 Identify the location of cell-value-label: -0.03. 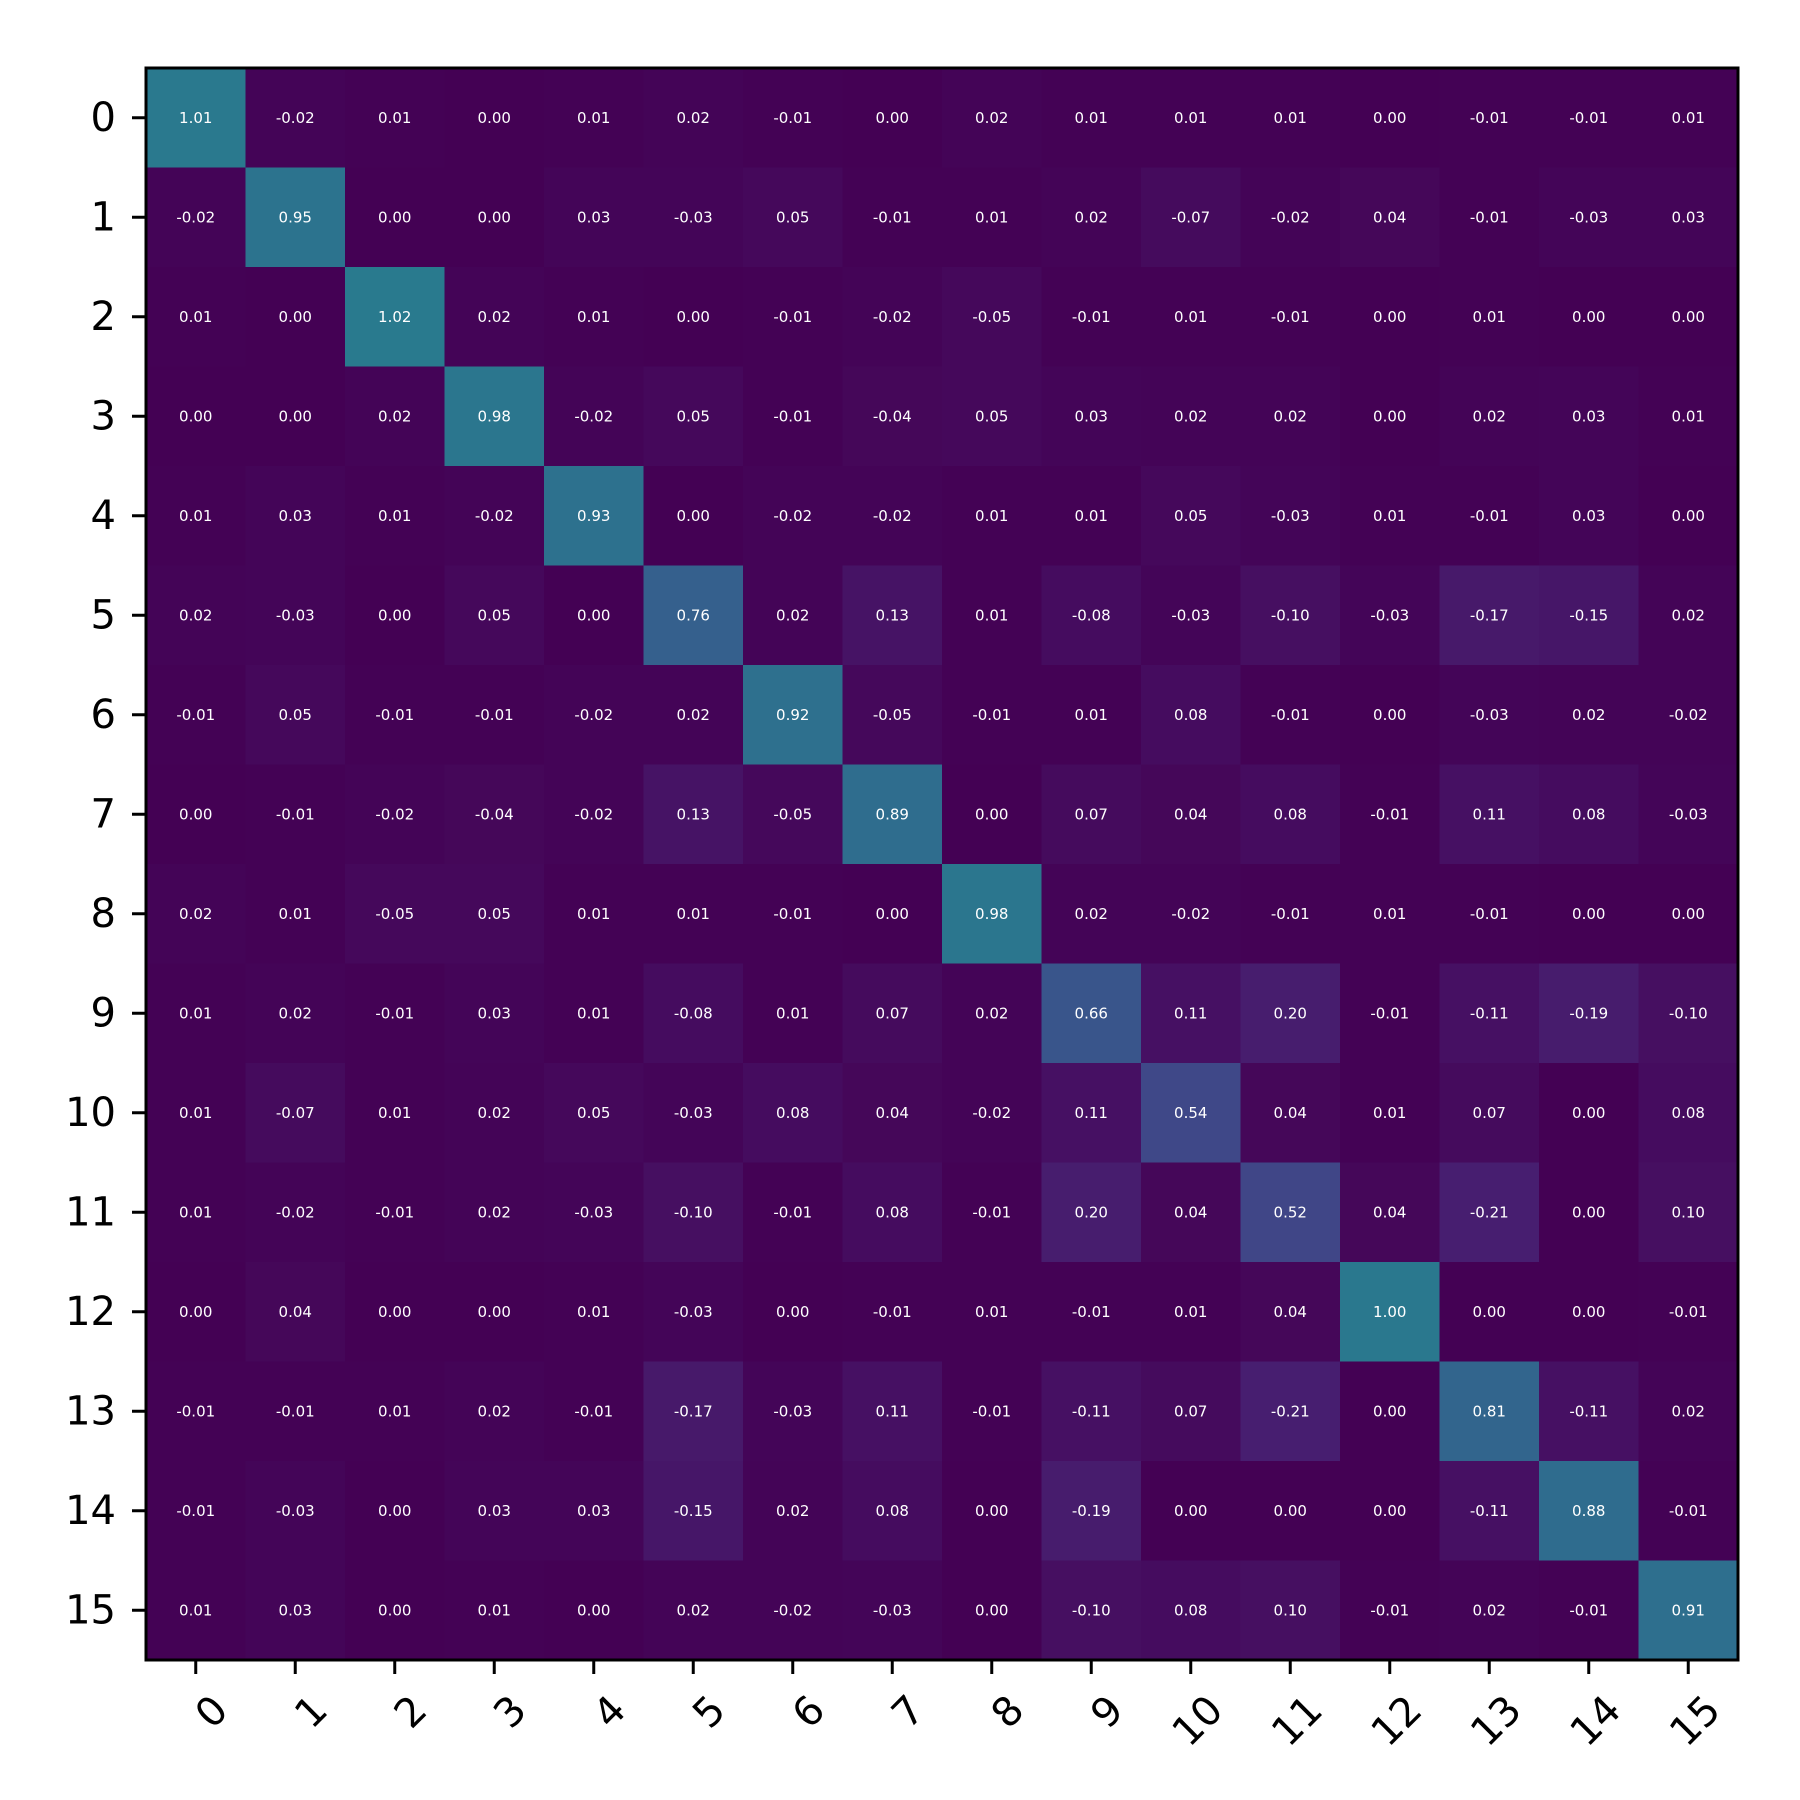
(295, 615).